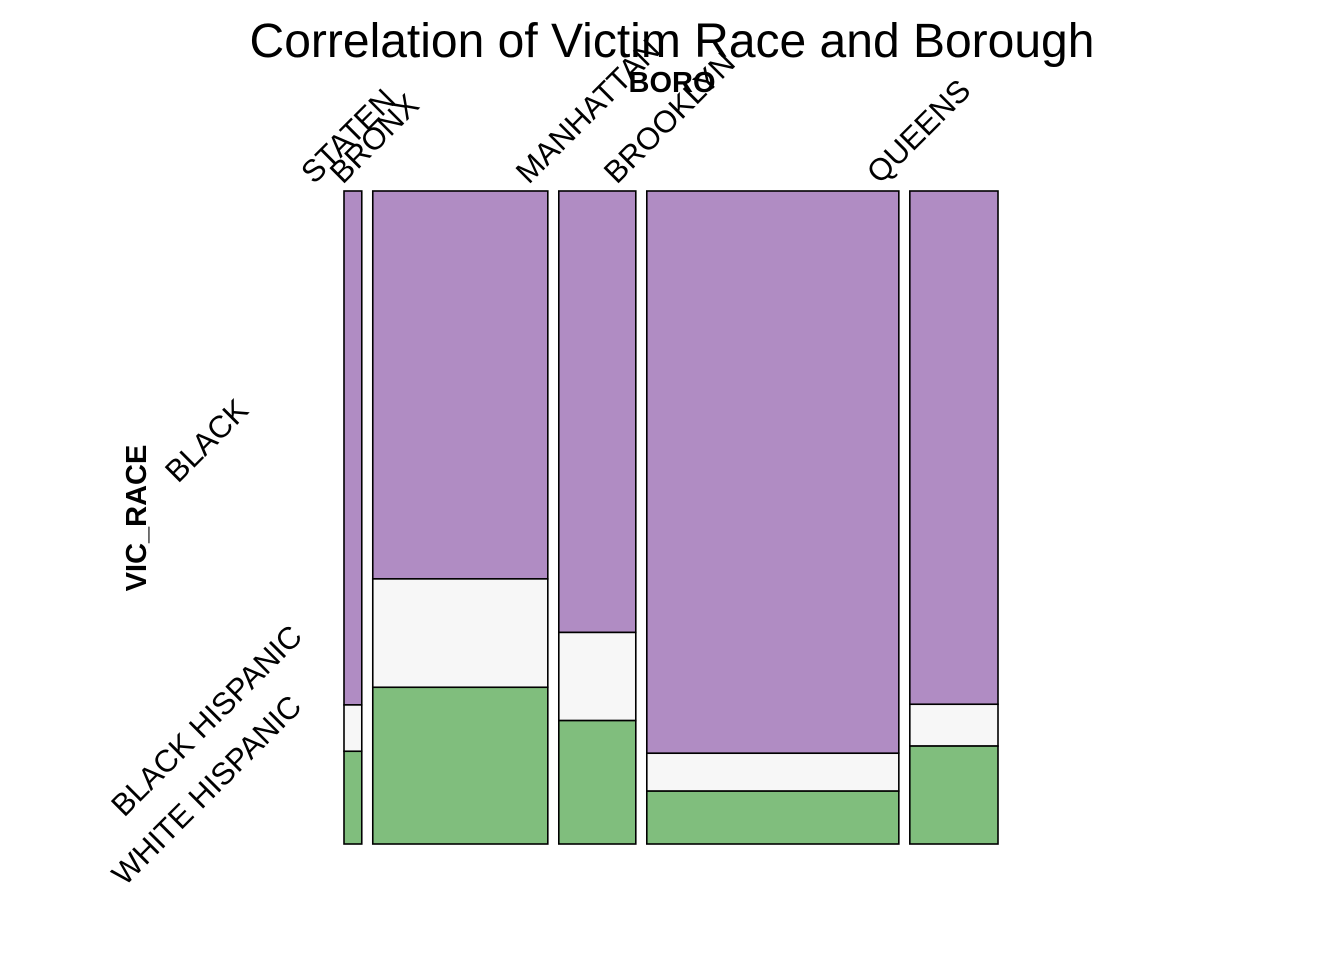  I want to click on column-label-queens: QUEENS, so click(918, 131).